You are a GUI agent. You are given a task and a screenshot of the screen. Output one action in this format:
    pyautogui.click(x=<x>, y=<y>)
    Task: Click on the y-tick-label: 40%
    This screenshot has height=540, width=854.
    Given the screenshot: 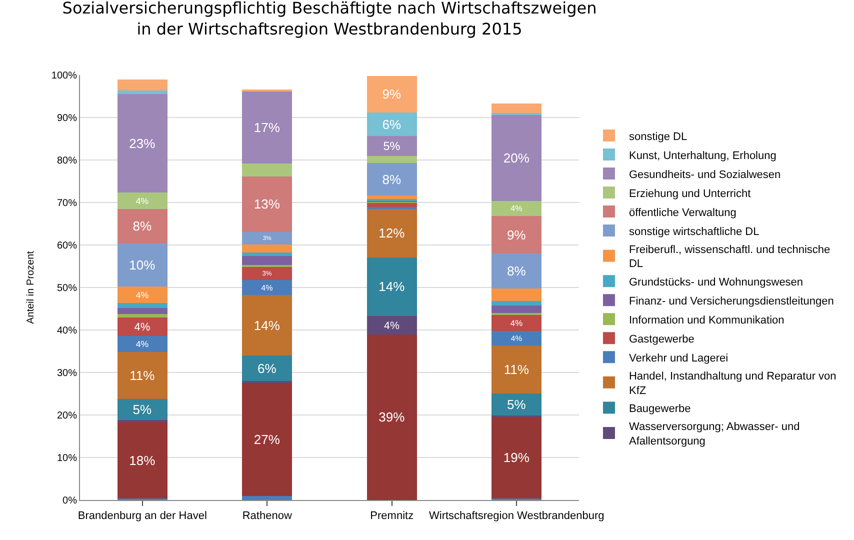 What is the action you would take?
    pyautogui.click(x=67, y=331)
    